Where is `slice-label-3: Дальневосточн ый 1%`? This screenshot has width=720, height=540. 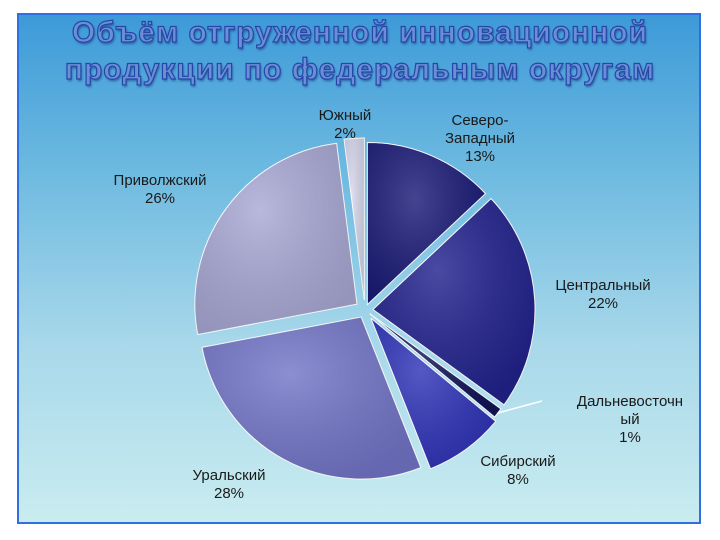 slice-label-3: Дальневосточн ый 1% is located at coordinates (630, 419).